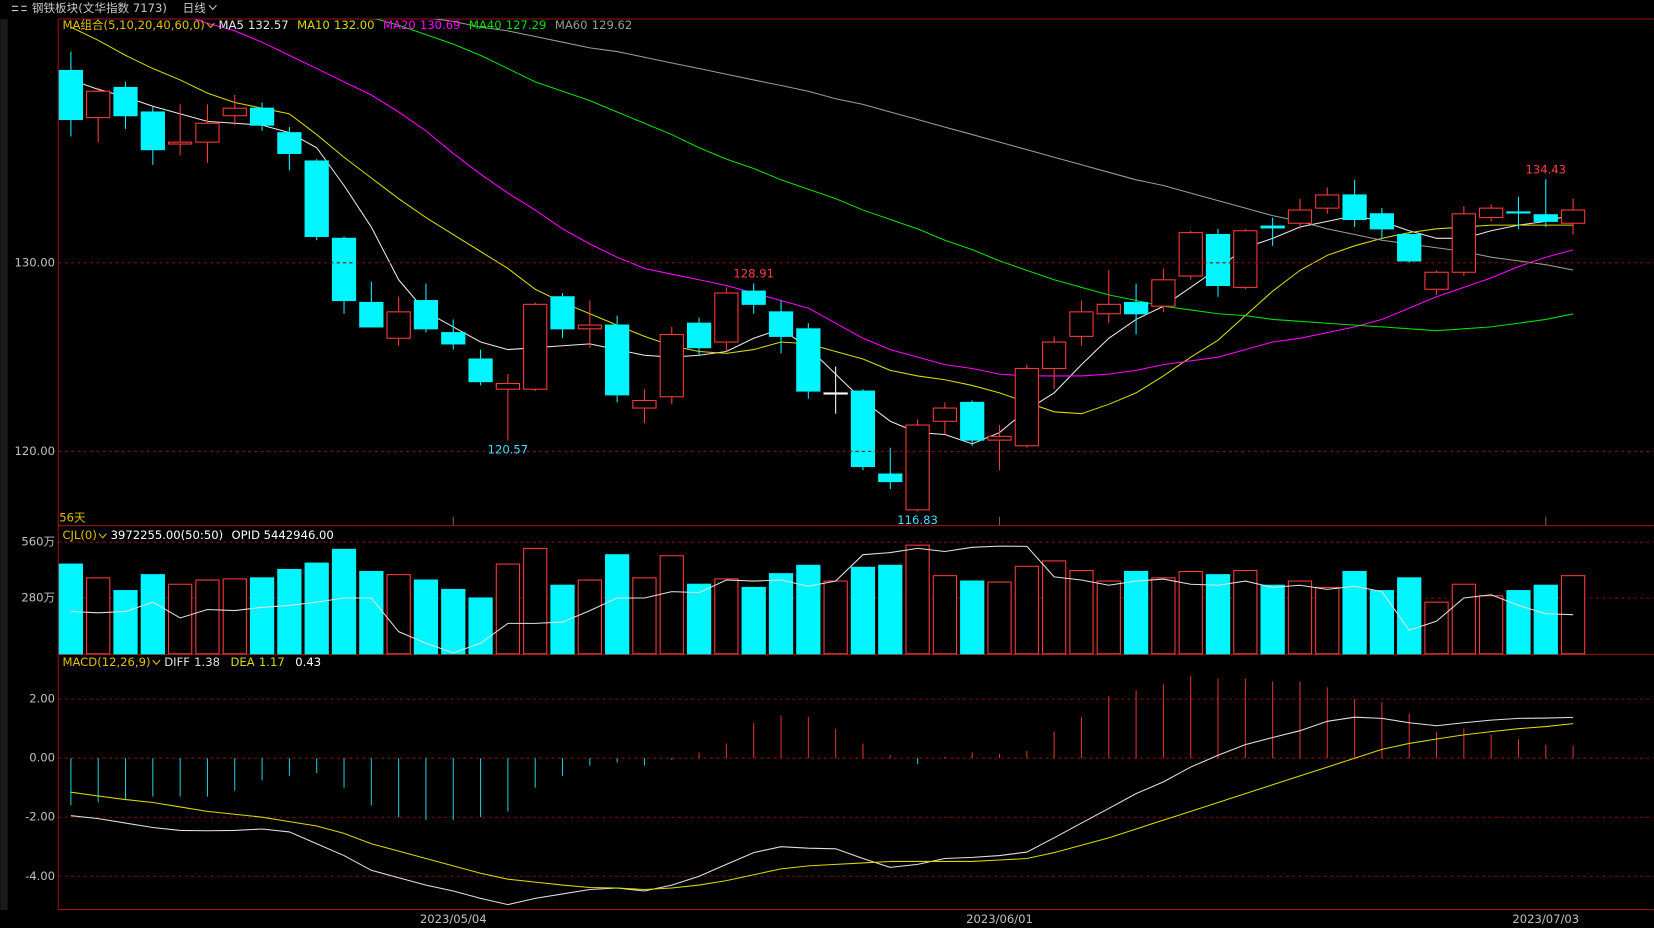 This screenshot has height=928, width=1654. What do you see at coordinates (753, 273) in the screenshot?
I see `high-label: 128.91` at bounding box center [753, 273].